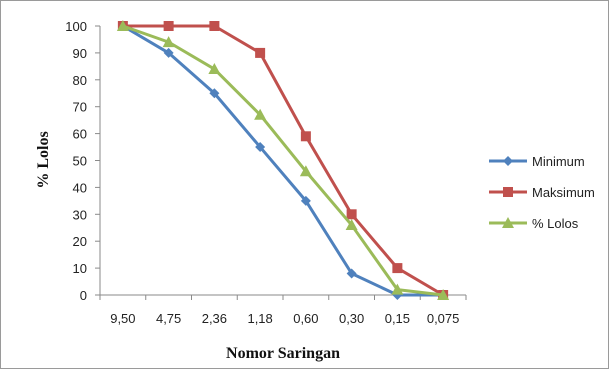 The width and height of the screenshot is (611, 371). Describe the element at coordinates (563, 192) in the screenshot. I see `legend-label: Maksimum` at that location.